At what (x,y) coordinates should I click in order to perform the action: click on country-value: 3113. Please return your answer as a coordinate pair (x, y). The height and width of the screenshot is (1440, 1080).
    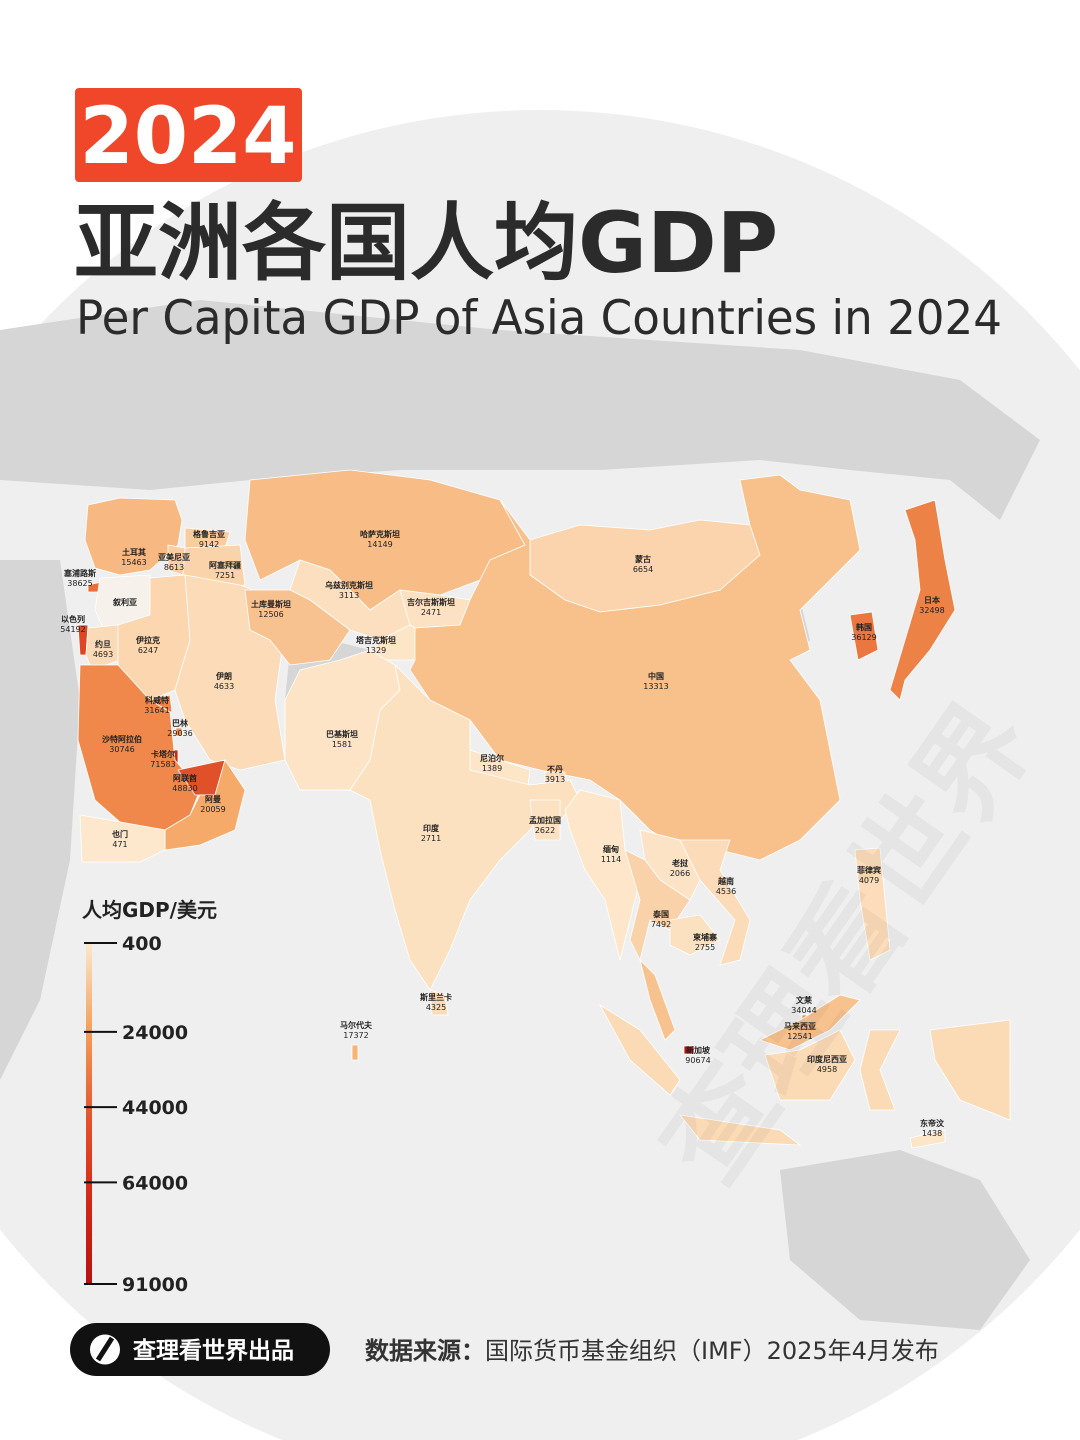
    Looking at the image, I should click on (349, 595).